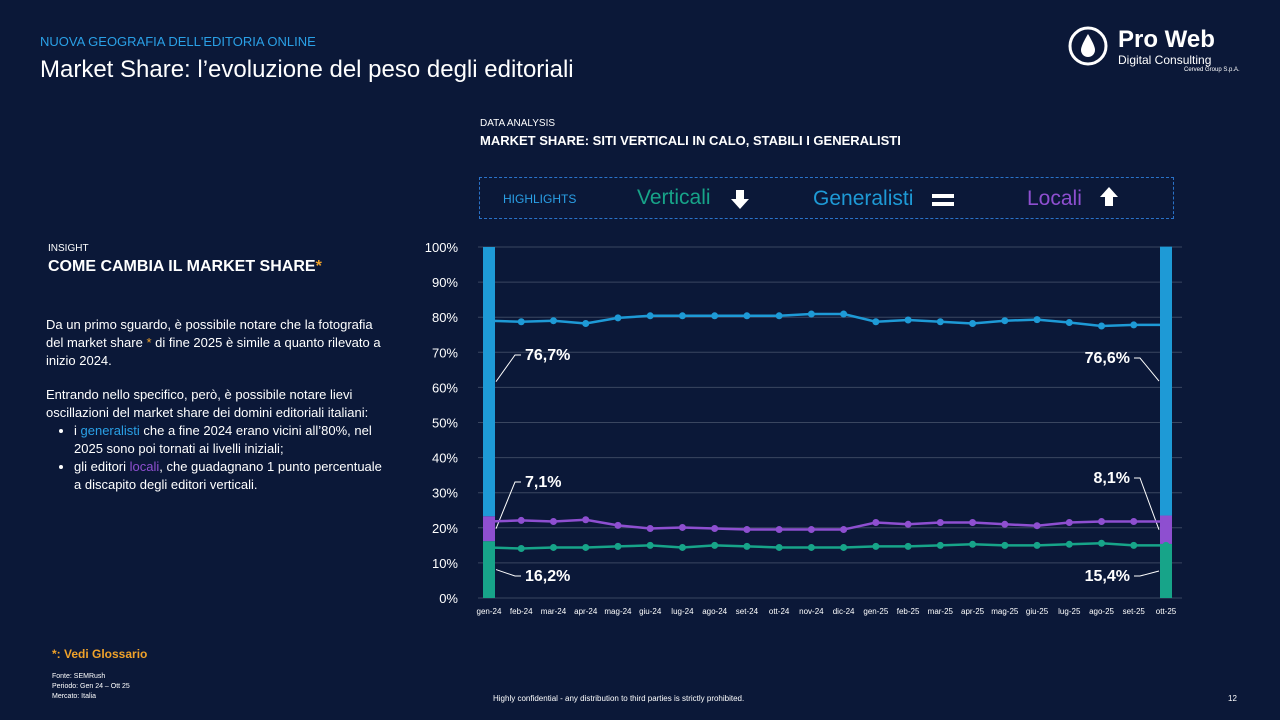  What do you see at coordinates (318, 266) in the screenshot?
I see `star: *` at bounding box center [318, 266].